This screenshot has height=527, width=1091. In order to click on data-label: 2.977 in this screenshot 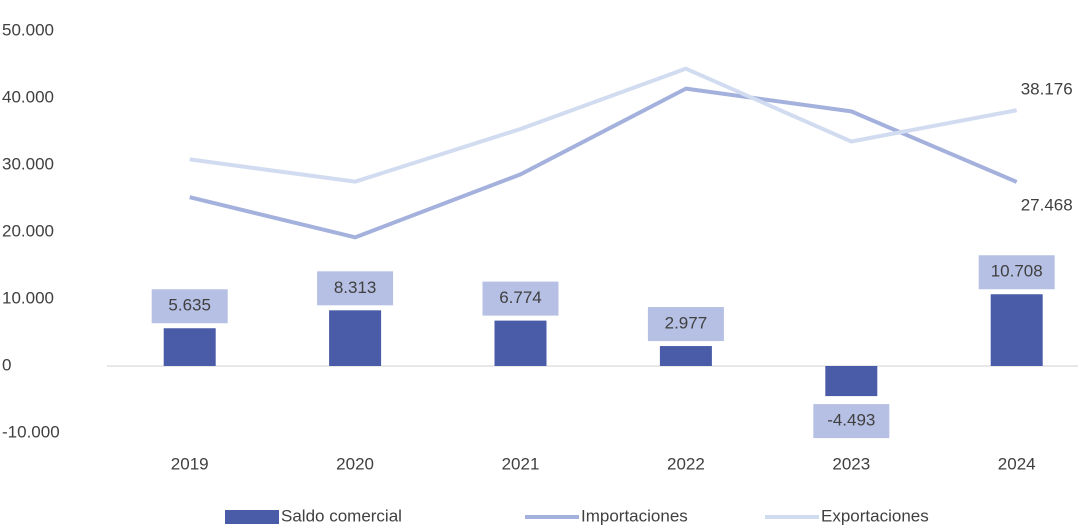, I will do `click(686, 323)`.